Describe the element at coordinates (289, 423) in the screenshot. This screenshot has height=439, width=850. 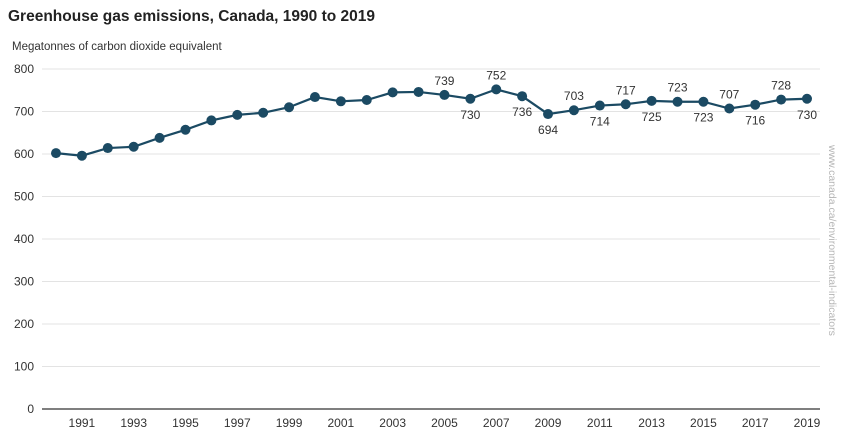
I see `x-tick-label: 1999` at that location.